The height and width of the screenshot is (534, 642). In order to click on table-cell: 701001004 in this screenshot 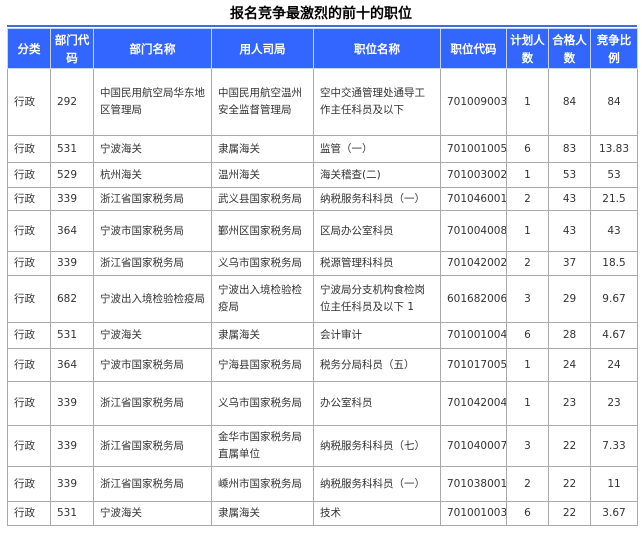, I will do `click(473, 335)`.